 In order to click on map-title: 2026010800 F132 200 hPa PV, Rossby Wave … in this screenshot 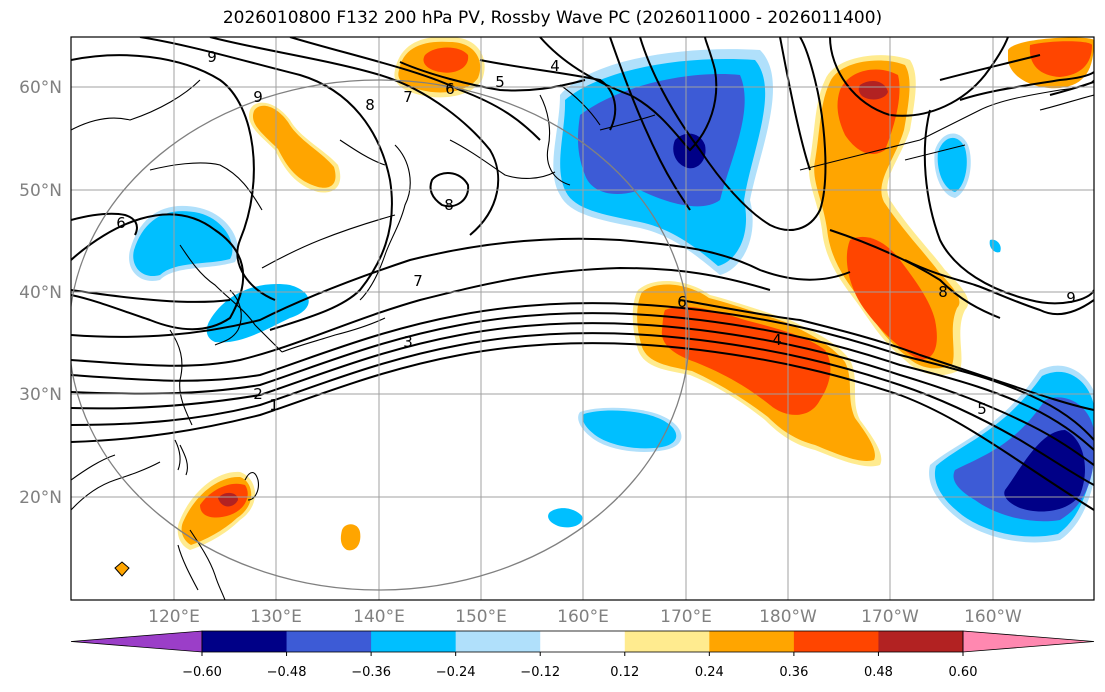, I will do `click(552, 18)`.